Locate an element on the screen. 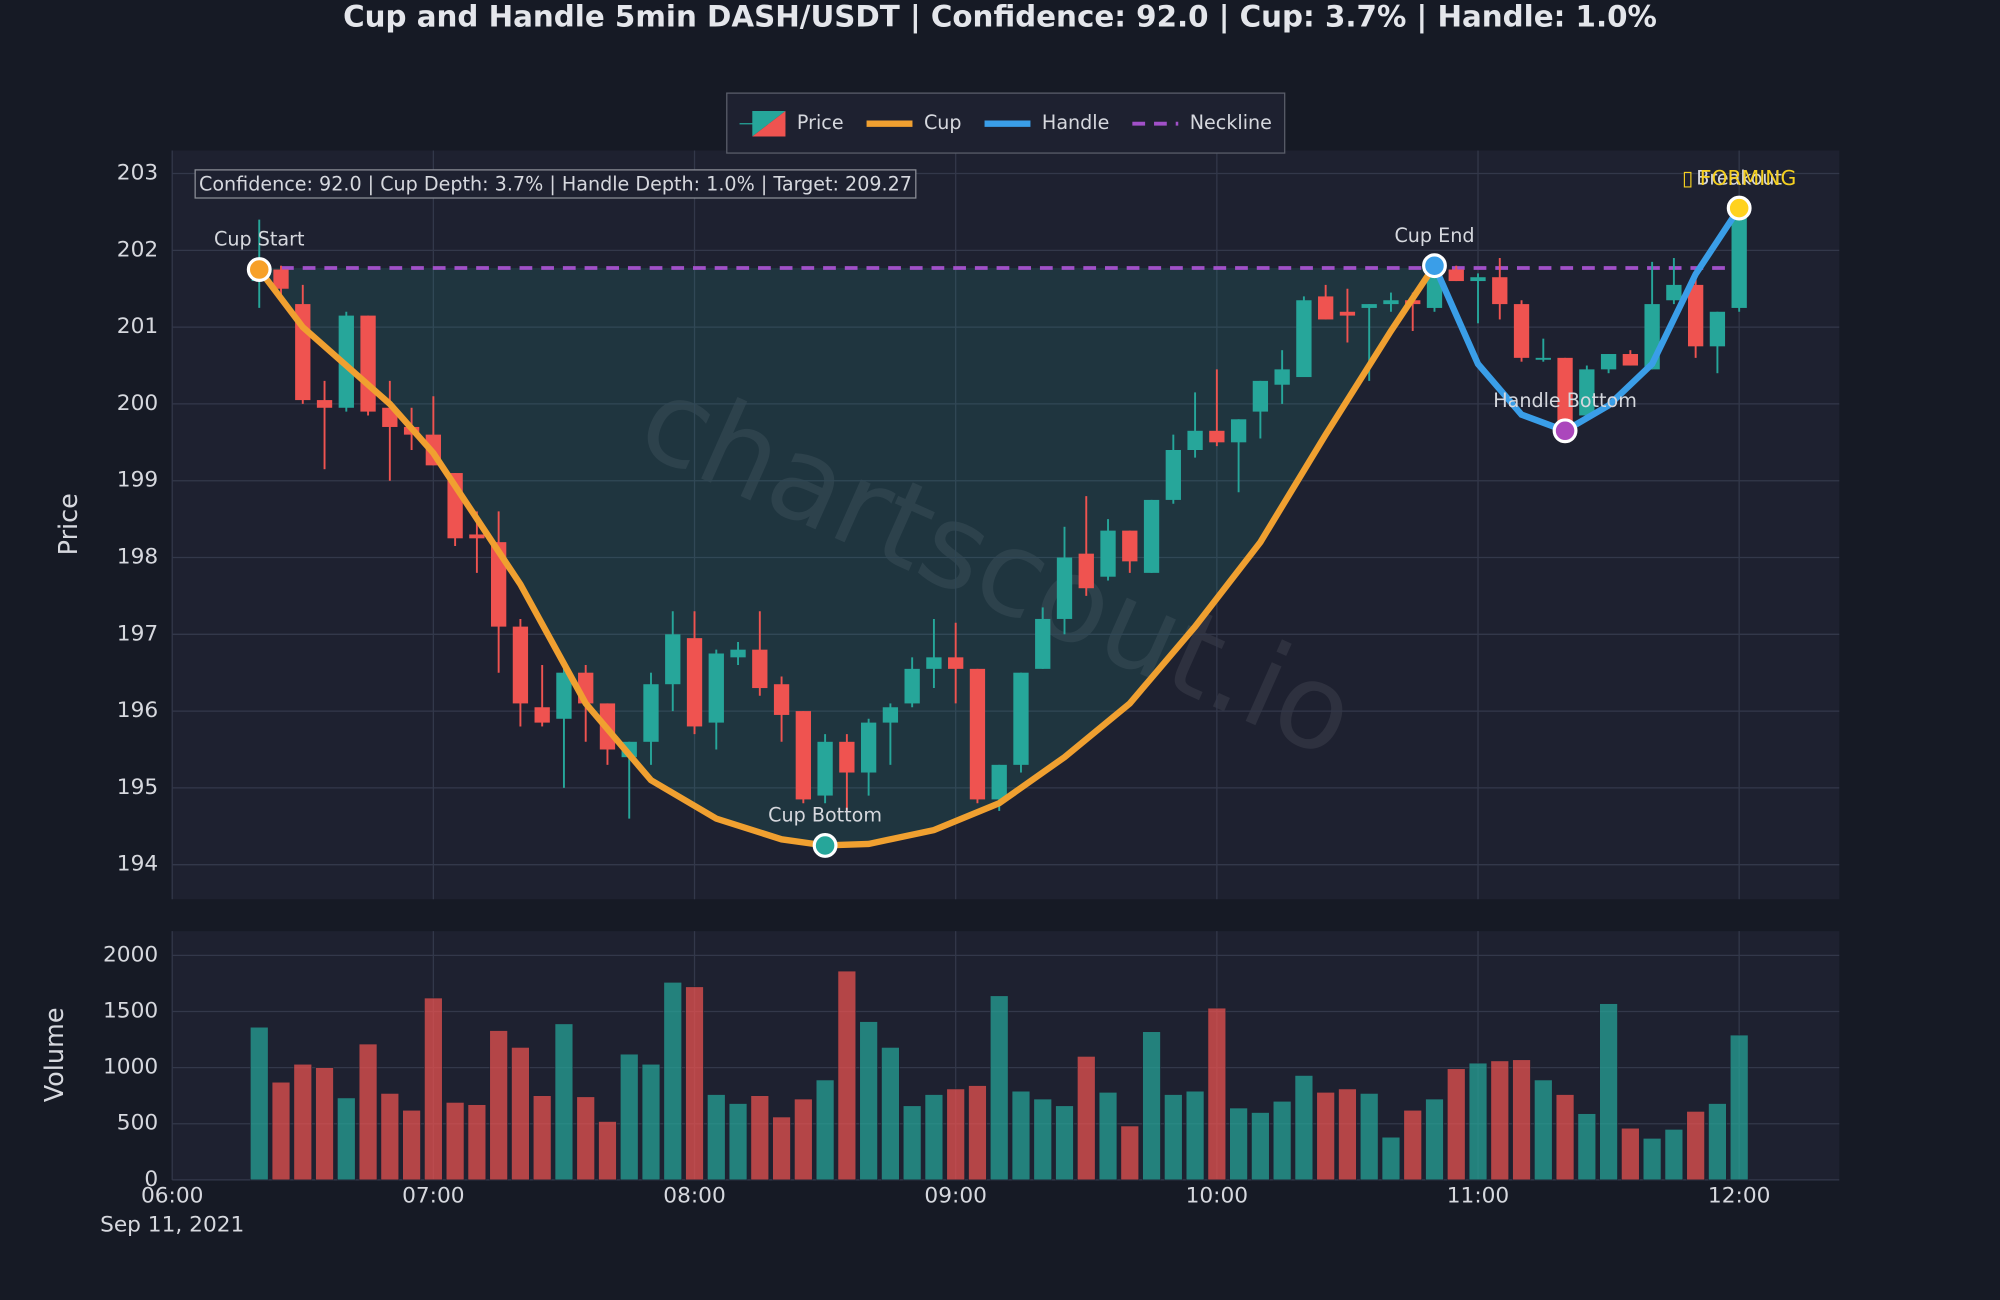 Image resolution: width=2000 pixels, height=1300 pixels. x-tick-label: 11:00 is located at coordinates (1478, 1195).